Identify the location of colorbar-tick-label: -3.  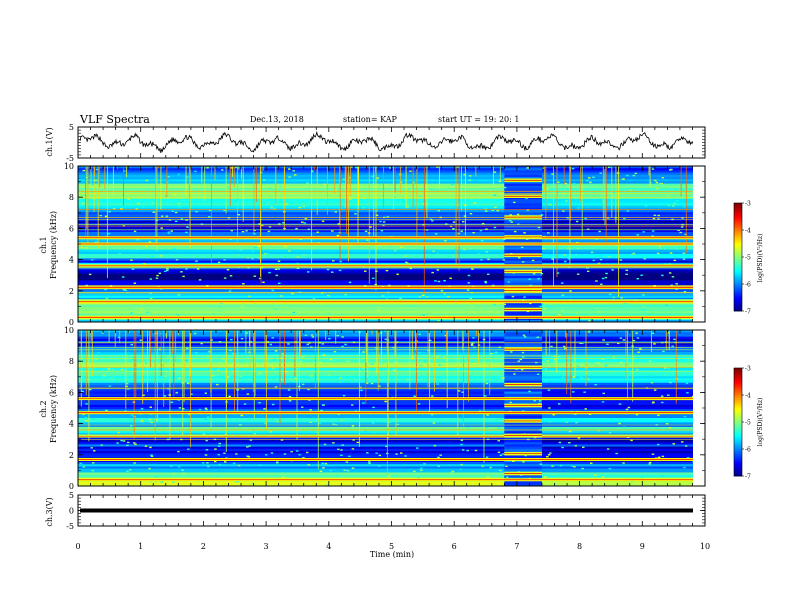
(748, 204).